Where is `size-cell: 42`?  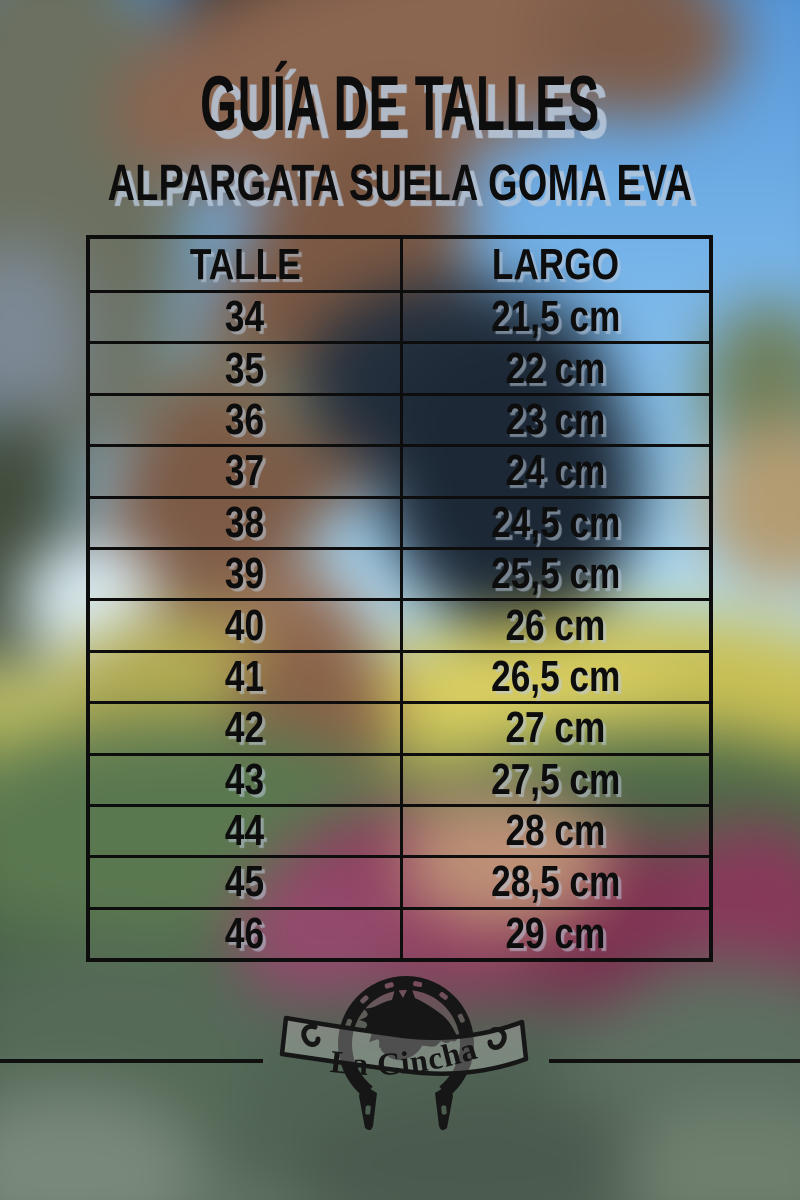
size-cell: 42 is located at coordinates (245, 726).